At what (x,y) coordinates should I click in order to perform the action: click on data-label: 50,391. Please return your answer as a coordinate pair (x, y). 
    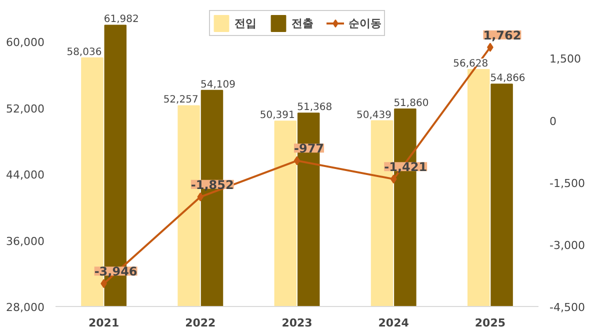
    Looking at the image, I should click on (277, 116).